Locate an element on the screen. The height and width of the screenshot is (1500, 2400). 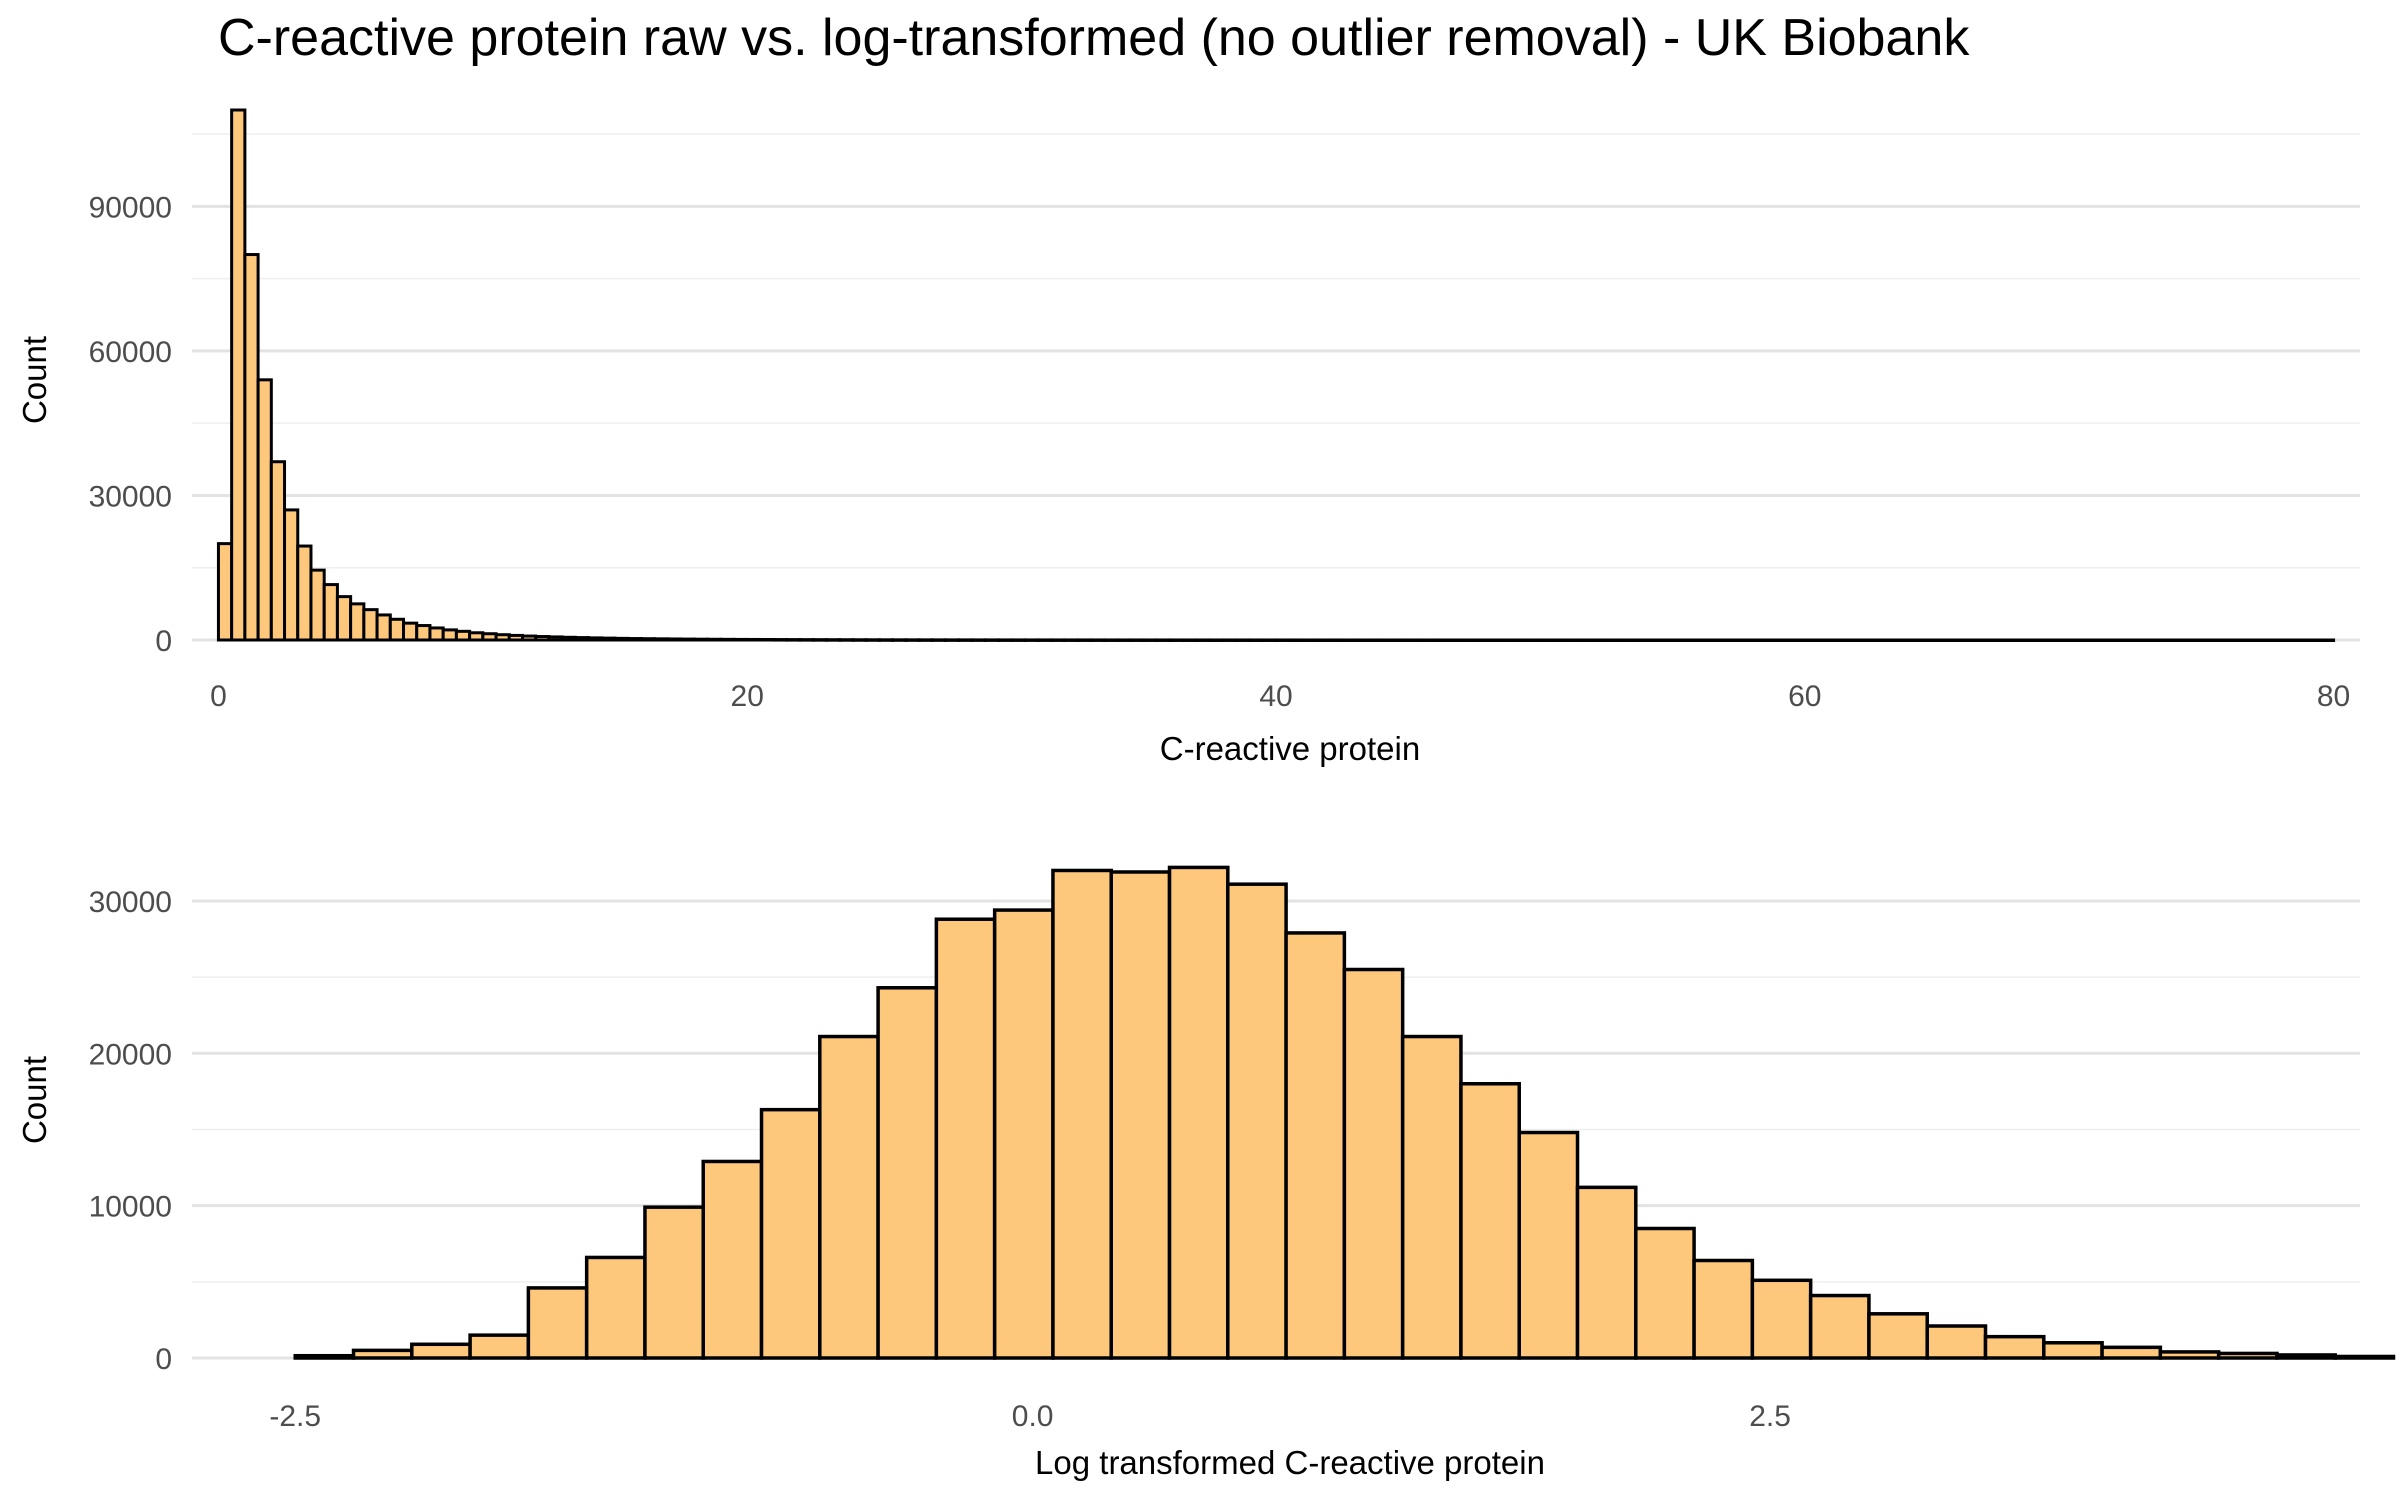
raw-y-axis-title: Count is located at coordinates (34, 380).